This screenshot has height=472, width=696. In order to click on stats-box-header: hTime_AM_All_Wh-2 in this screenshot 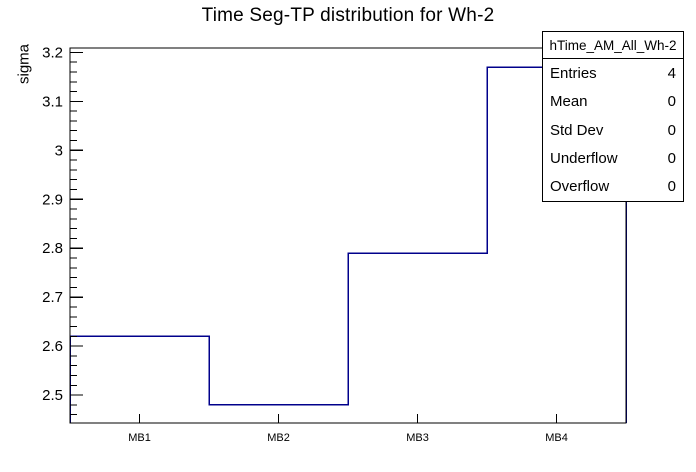, I will do `click(613, 45)`.